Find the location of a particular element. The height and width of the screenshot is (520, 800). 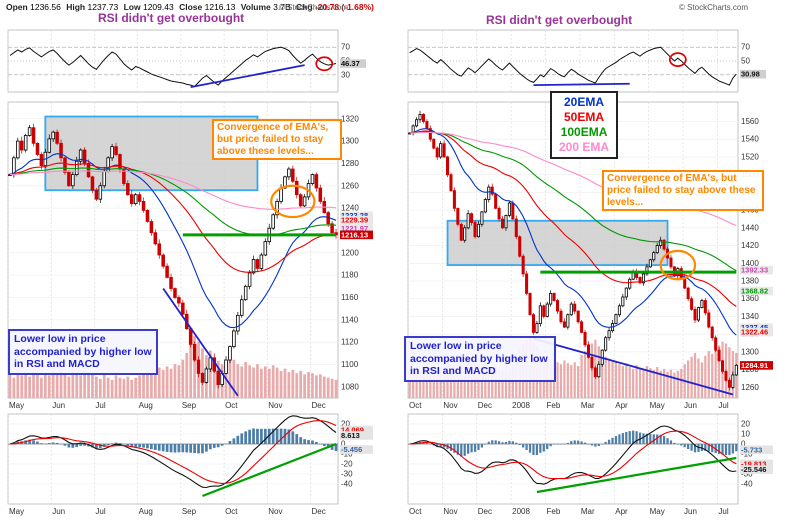

ema-convergence-ellipse is located at coordinates (293, 201).